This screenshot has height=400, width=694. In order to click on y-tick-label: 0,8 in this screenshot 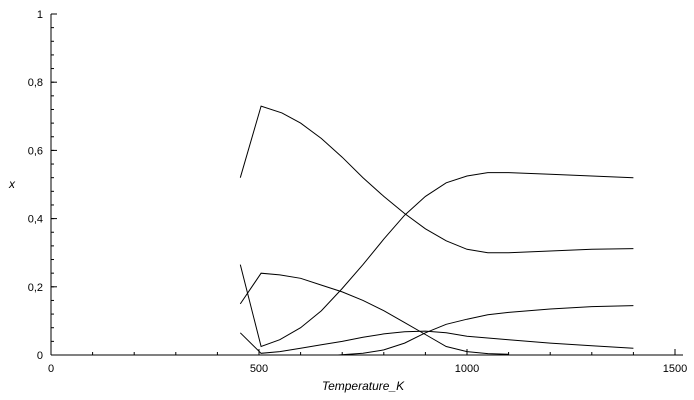, I will do `click(35, 83)`.